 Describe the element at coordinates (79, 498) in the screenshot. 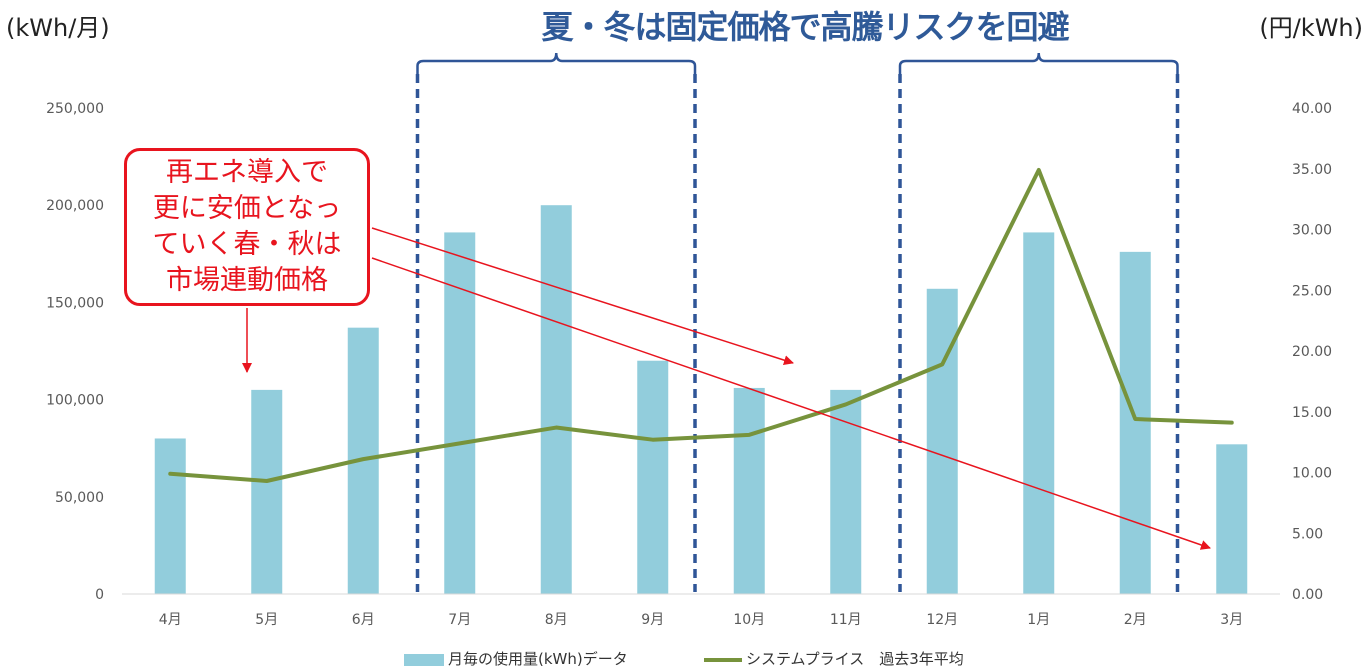

I see `y-tick-label: 50,000` at that location.